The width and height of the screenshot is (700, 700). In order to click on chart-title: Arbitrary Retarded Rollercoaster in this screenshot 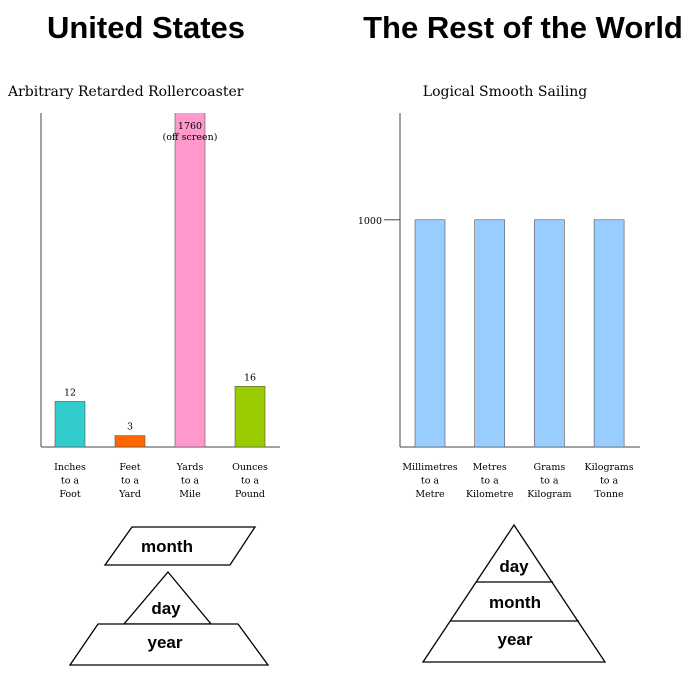, I will do `click(125, 92)`.